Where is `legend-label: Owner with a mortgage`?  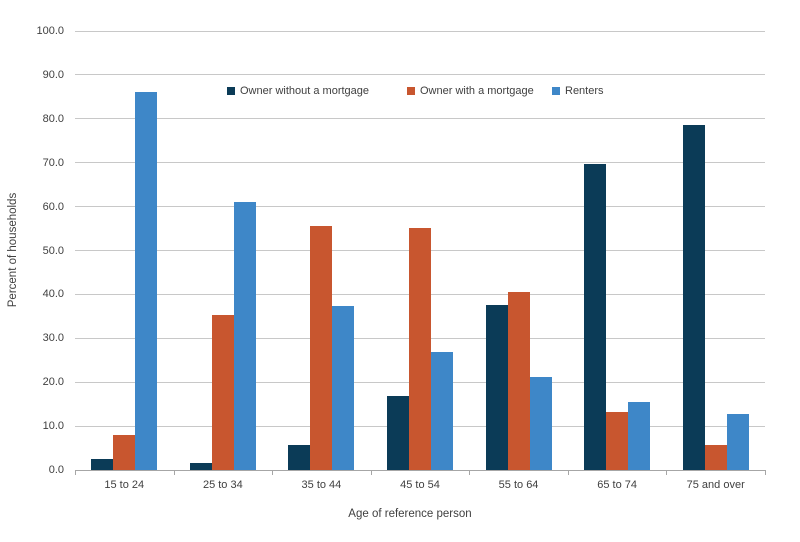
legend-label: Owner with a mortgage is located at coordinates (477, 91).